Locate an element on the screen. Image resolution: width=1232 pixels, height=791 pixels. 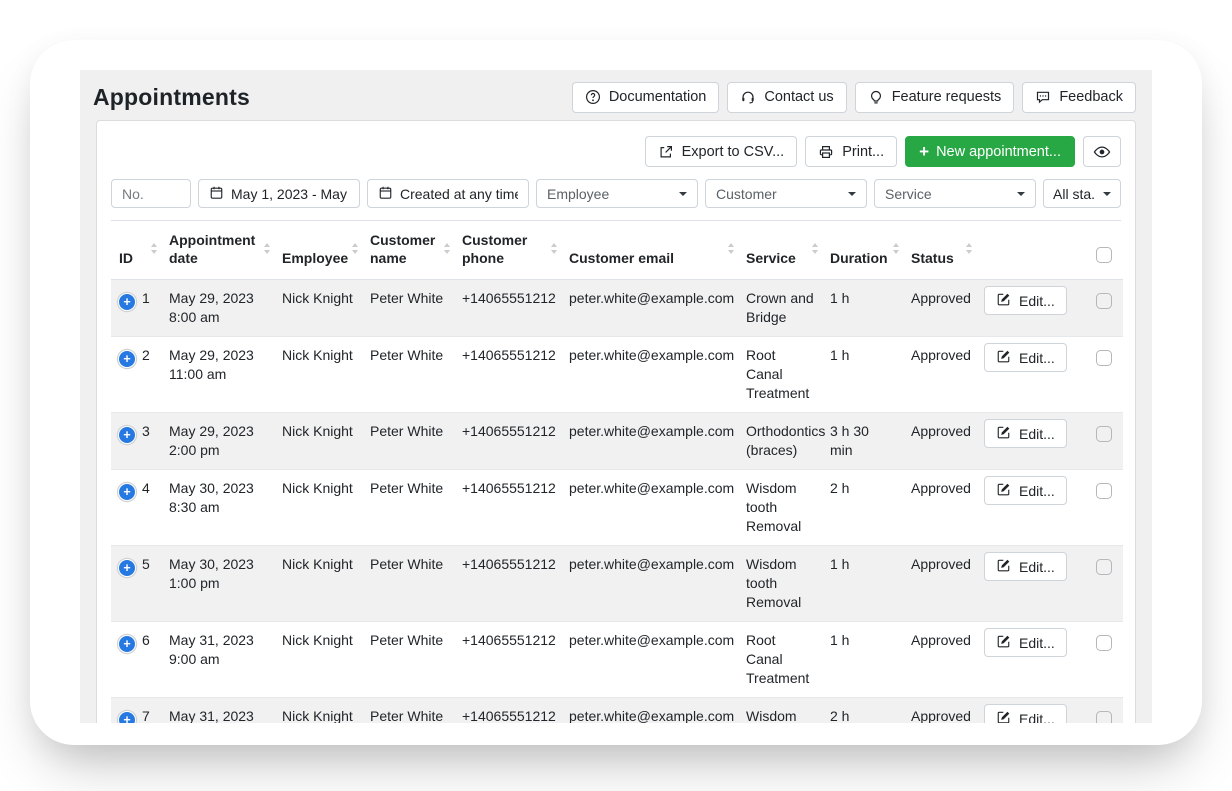
feature-requests-label: Feature requests is located at coordinates (946, 97).